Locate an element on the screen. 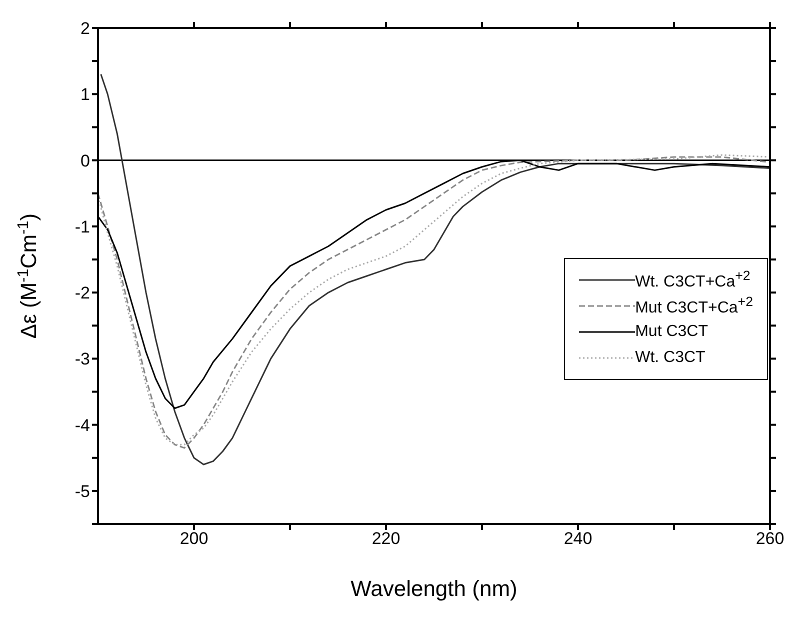 The height and width of the screenshot is (622, 798). y-tick-label: 2 is located at coordinates (85, 28).